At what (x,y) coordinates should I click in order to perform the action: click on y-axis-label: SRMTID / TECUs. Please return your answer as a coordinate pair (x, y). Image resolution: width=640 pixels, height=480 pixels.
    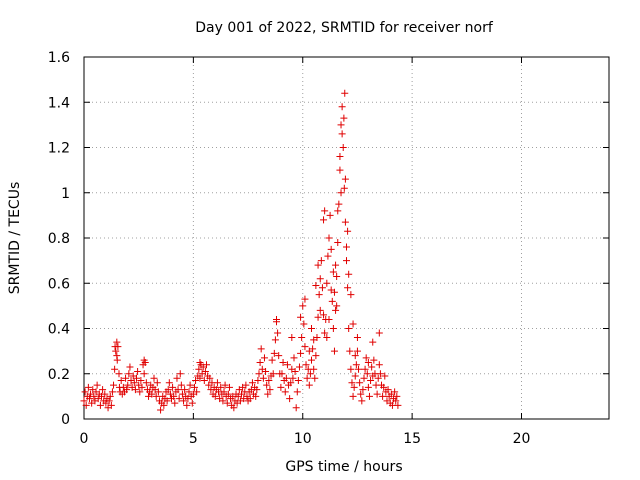
    Looking at the image, I should click on (15, 238).